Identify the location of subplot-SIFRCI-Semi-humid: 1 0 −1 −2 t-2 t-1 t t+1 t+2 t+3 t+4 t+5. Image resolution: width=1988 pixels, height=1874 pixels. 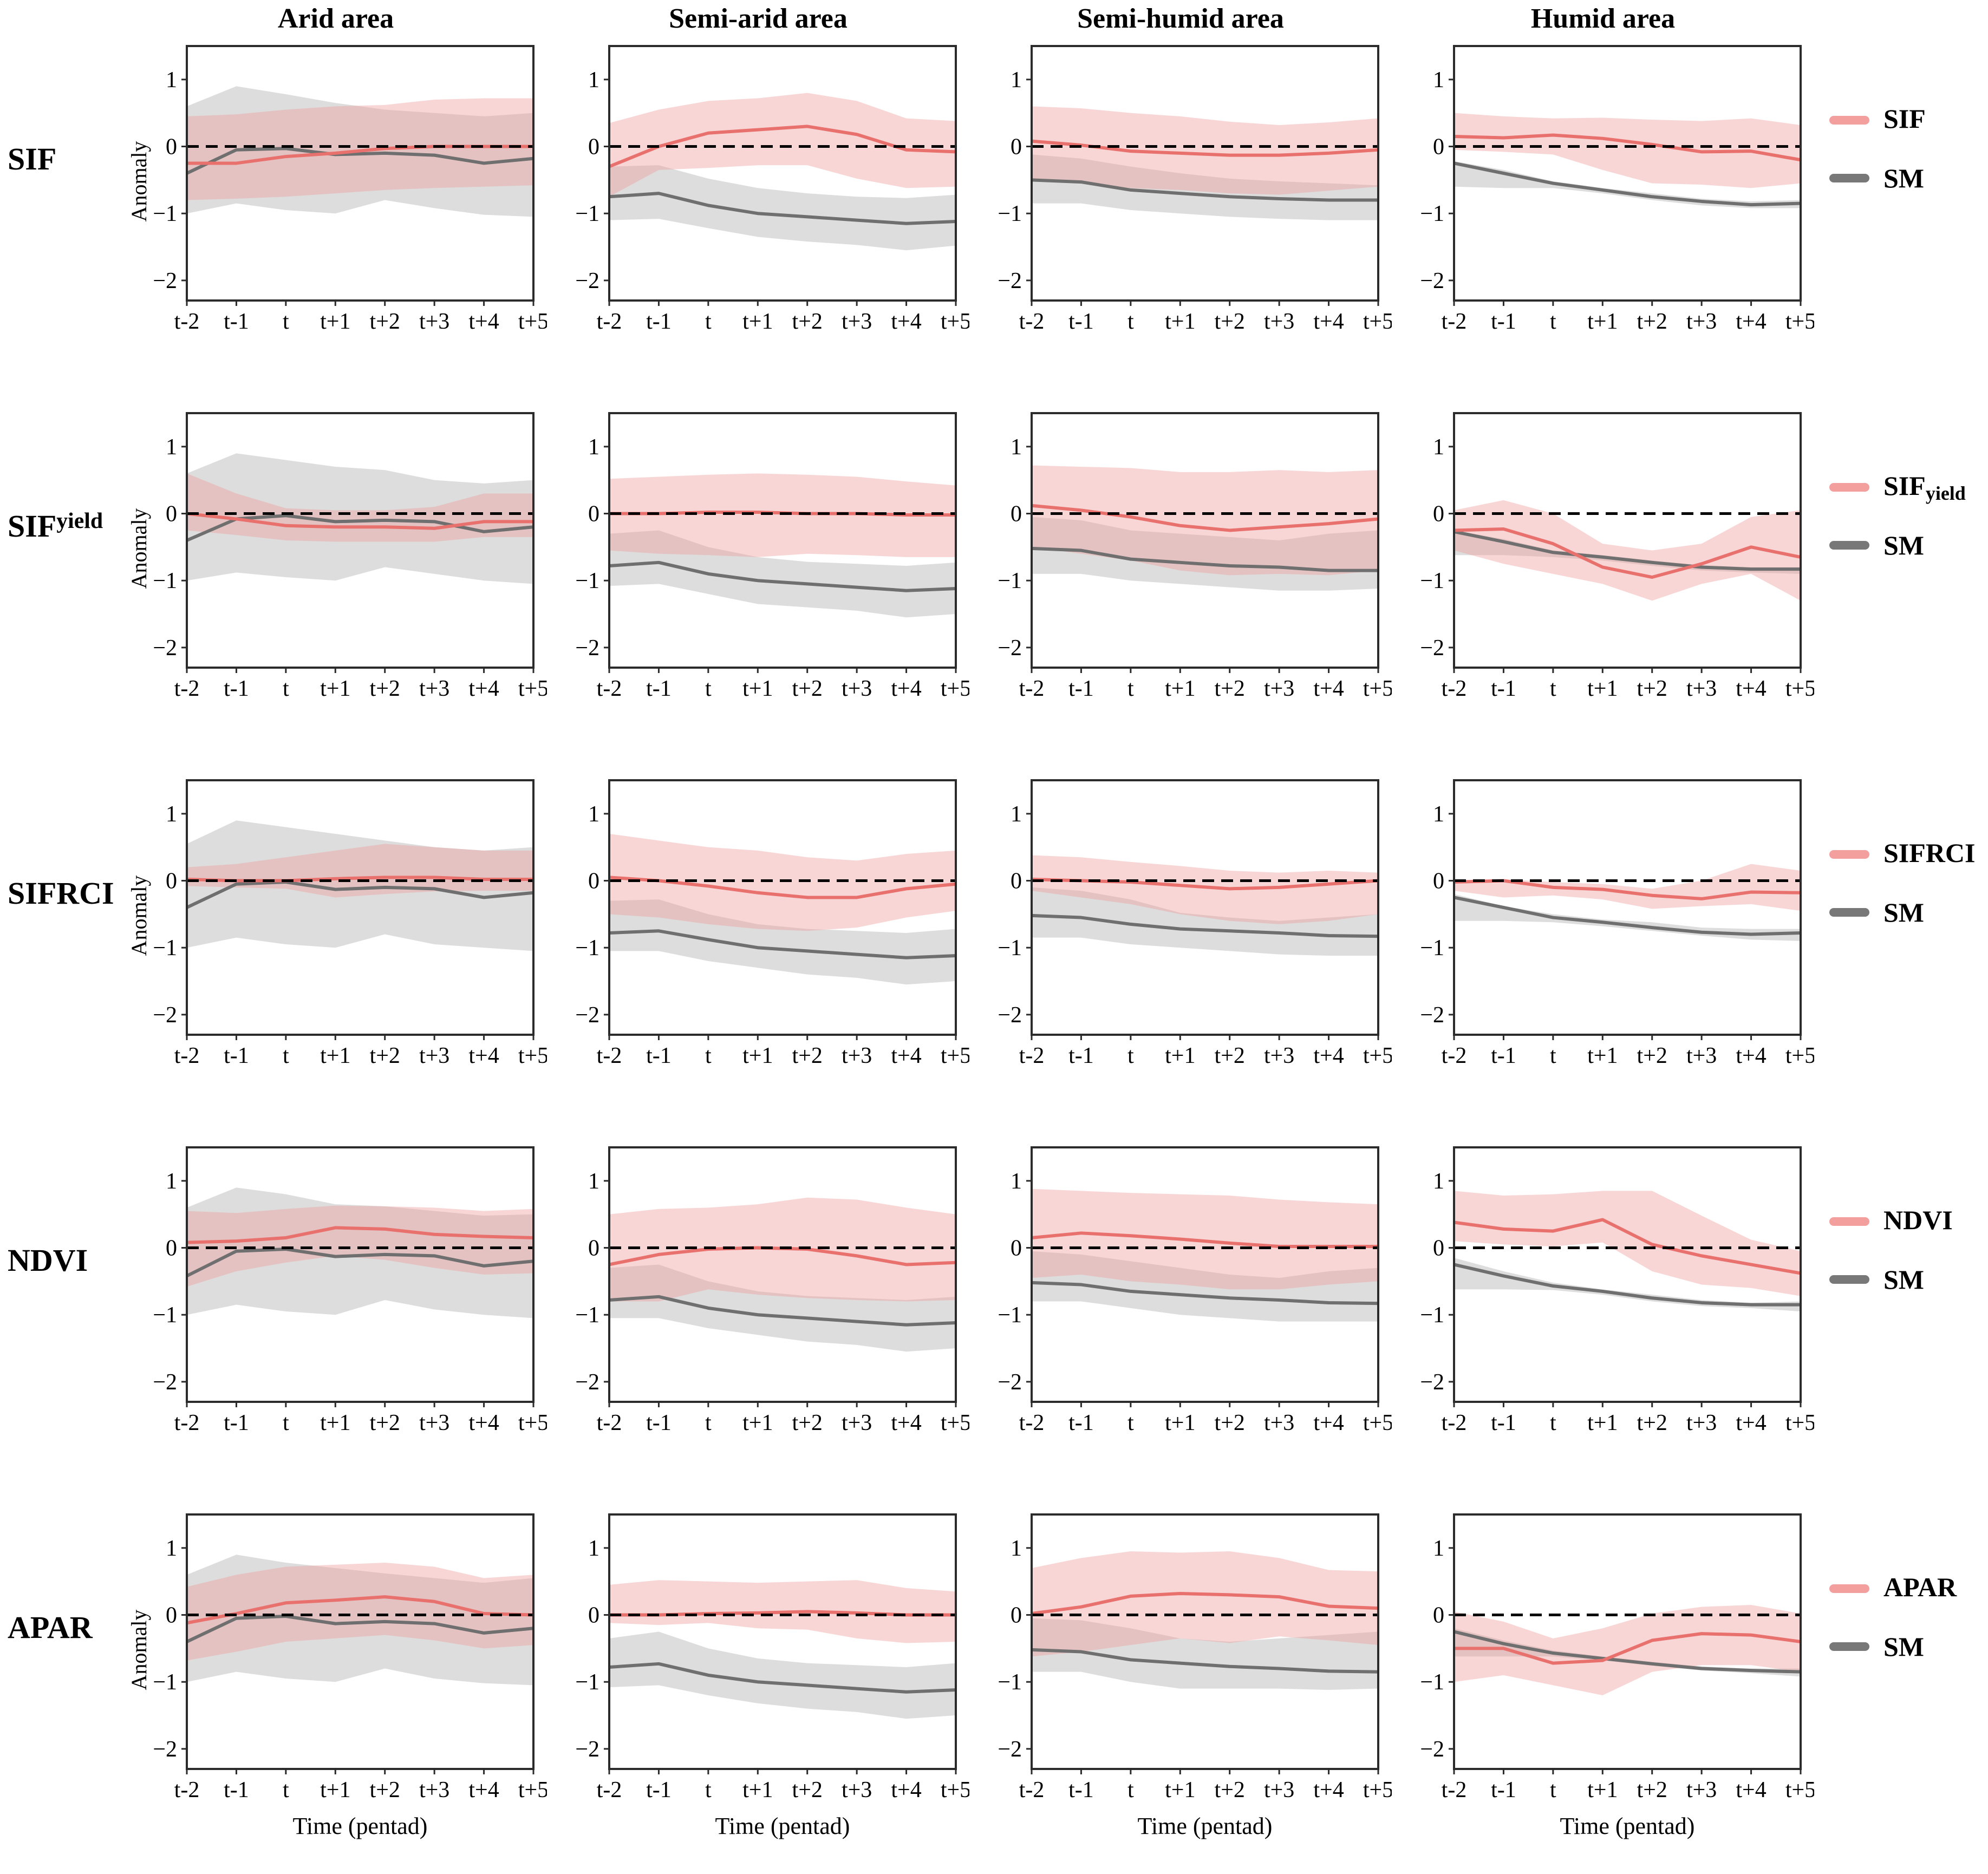
(1196, 923).